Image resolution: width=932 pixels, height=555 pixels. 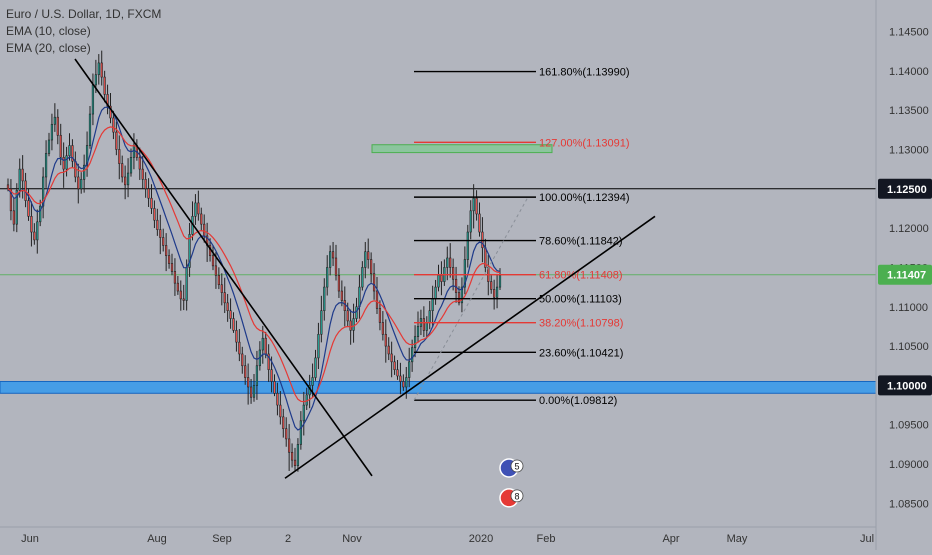 I want to click on time-tick-label: May, so click(x=737, y=539).